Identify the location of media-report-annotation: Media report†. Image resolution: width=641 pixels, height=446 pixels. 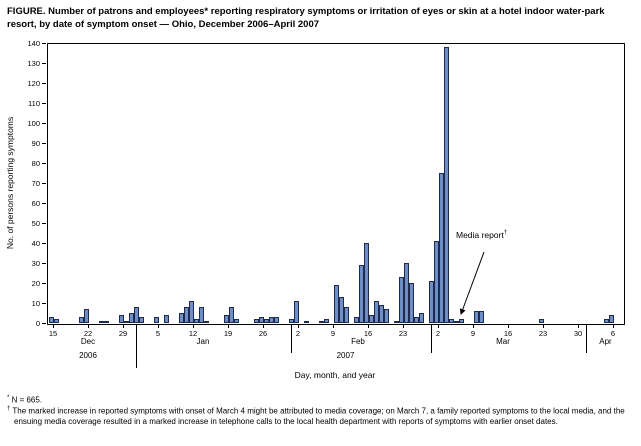
(481, 235).